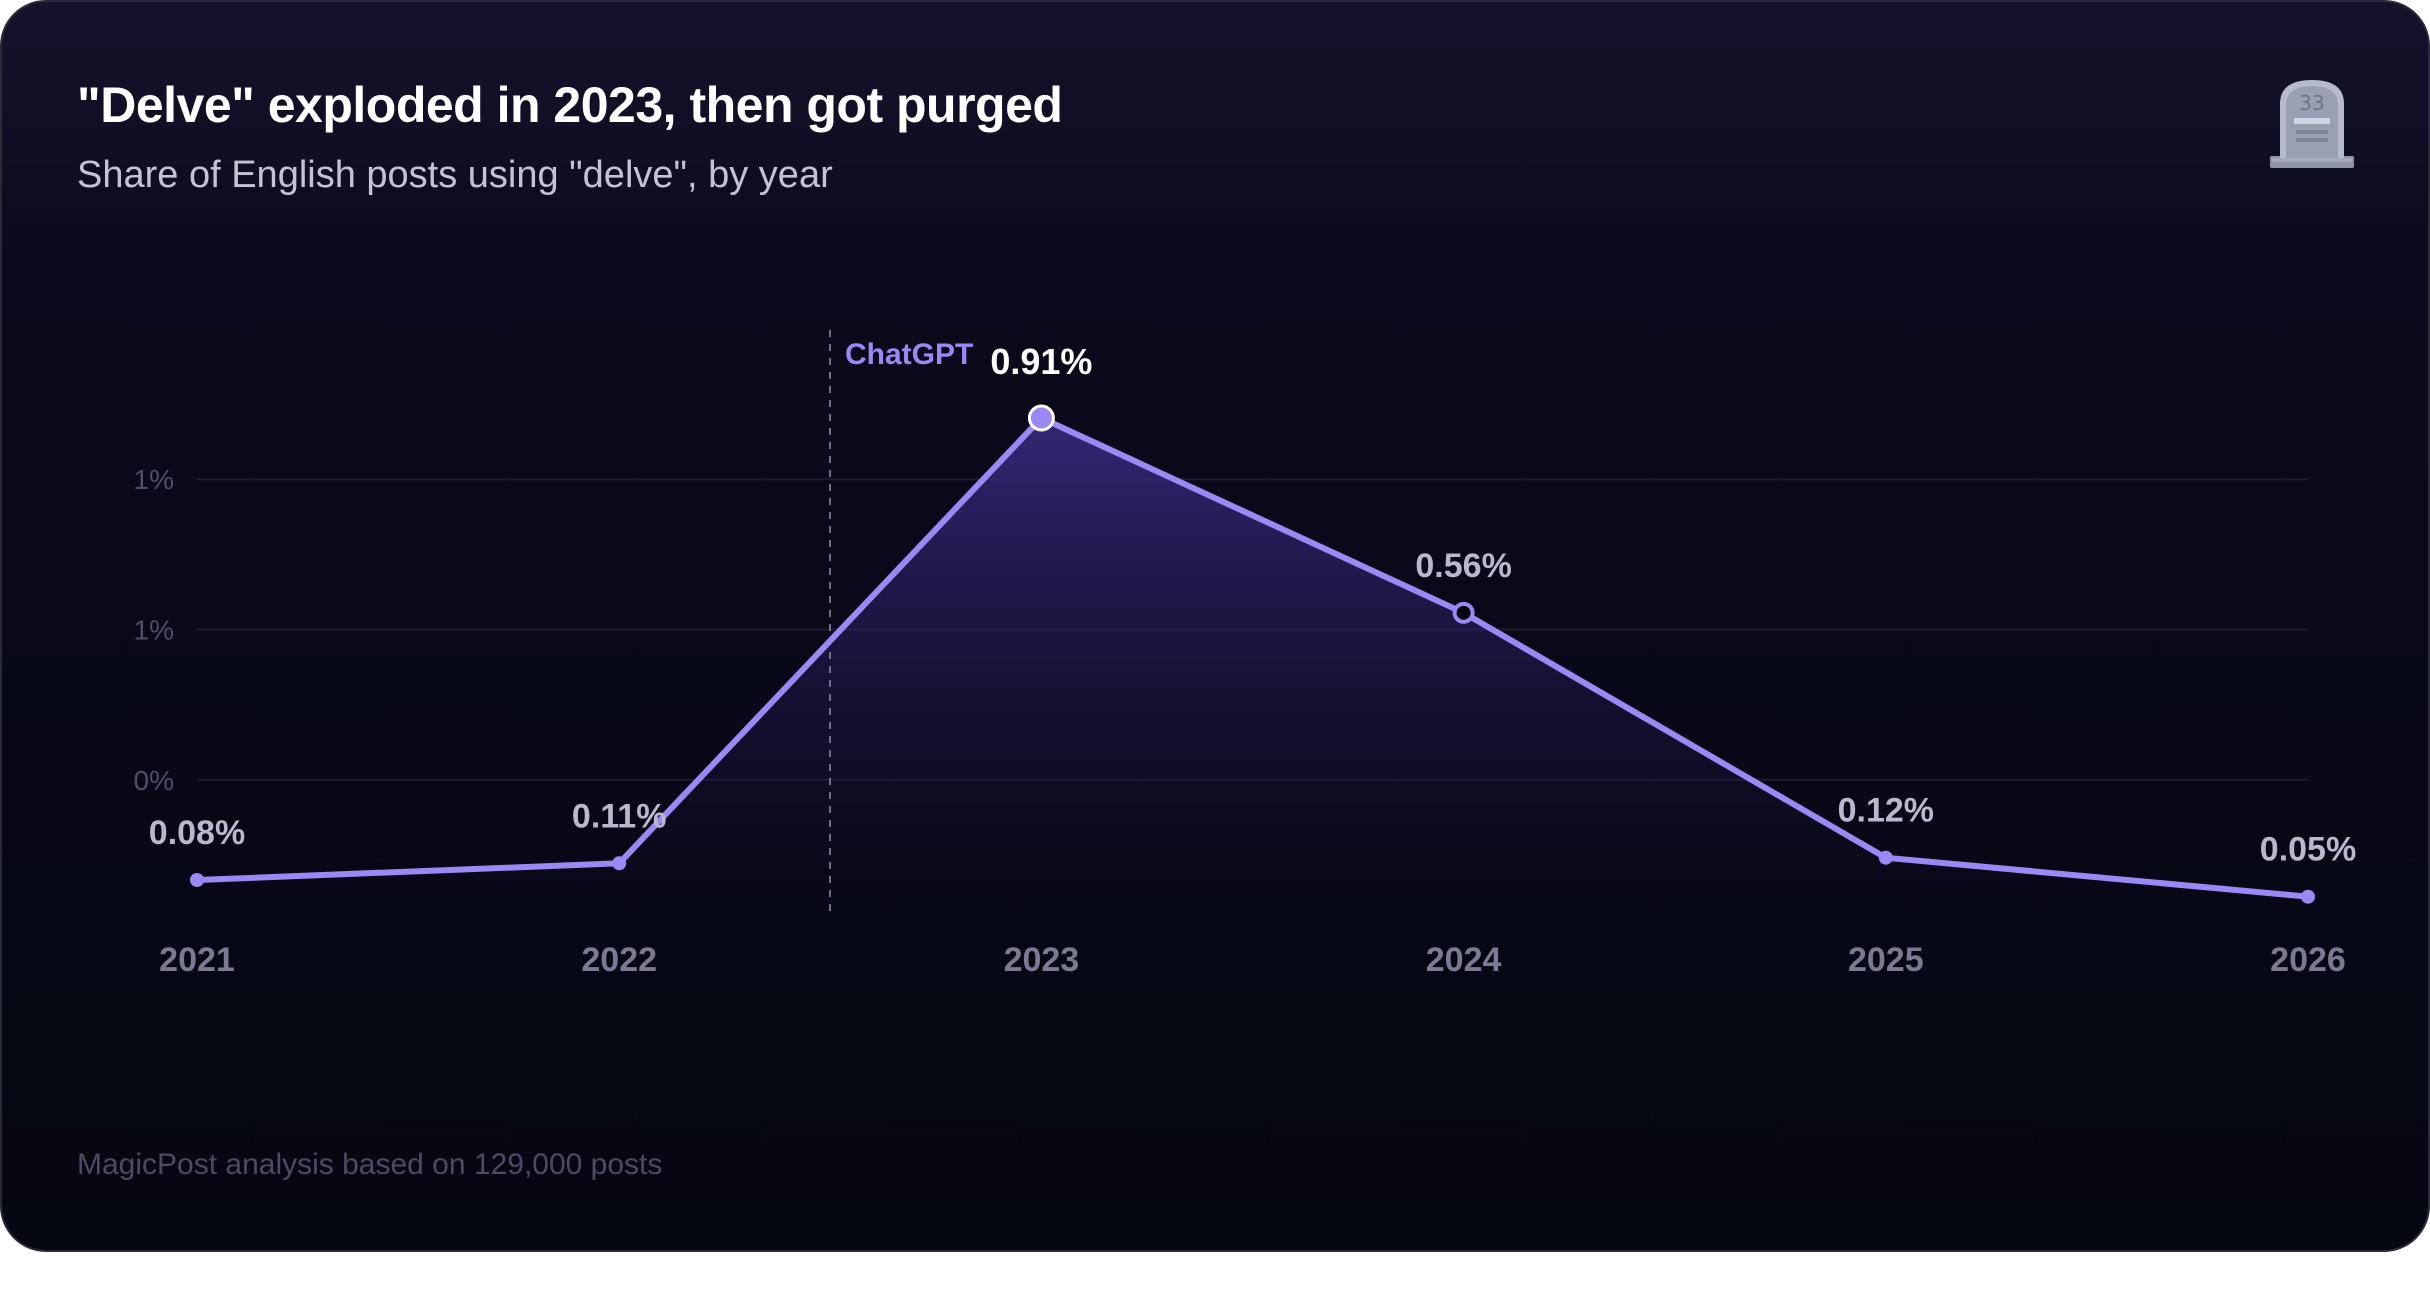  What do you see at coordinates (154, 780) in the screenshot?
I see `y-tick-label: 0%` at bounding box center [154, 780].